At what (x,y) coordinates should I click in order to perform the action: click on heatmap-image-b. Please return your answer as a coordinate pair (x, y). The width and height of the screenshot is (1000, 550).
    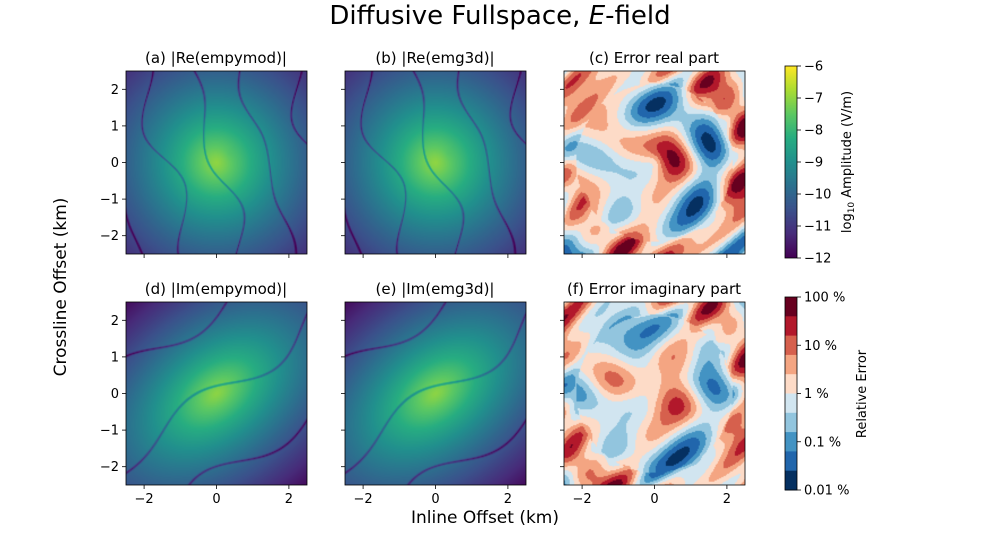
    Looking at the image, I should click on (435, 162).